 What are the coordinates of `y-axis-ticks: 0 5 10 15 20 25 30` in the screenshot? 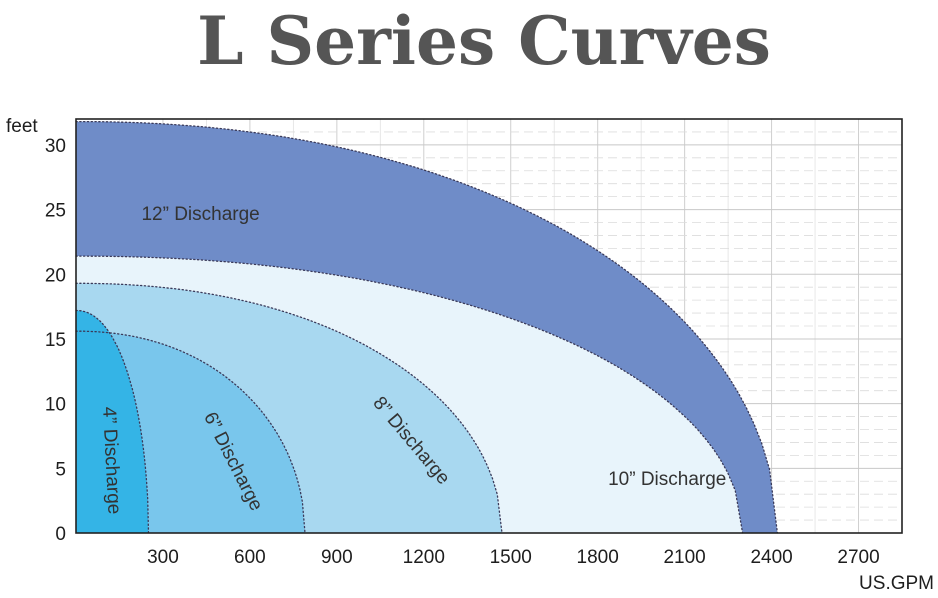 It's located at (55, 340).